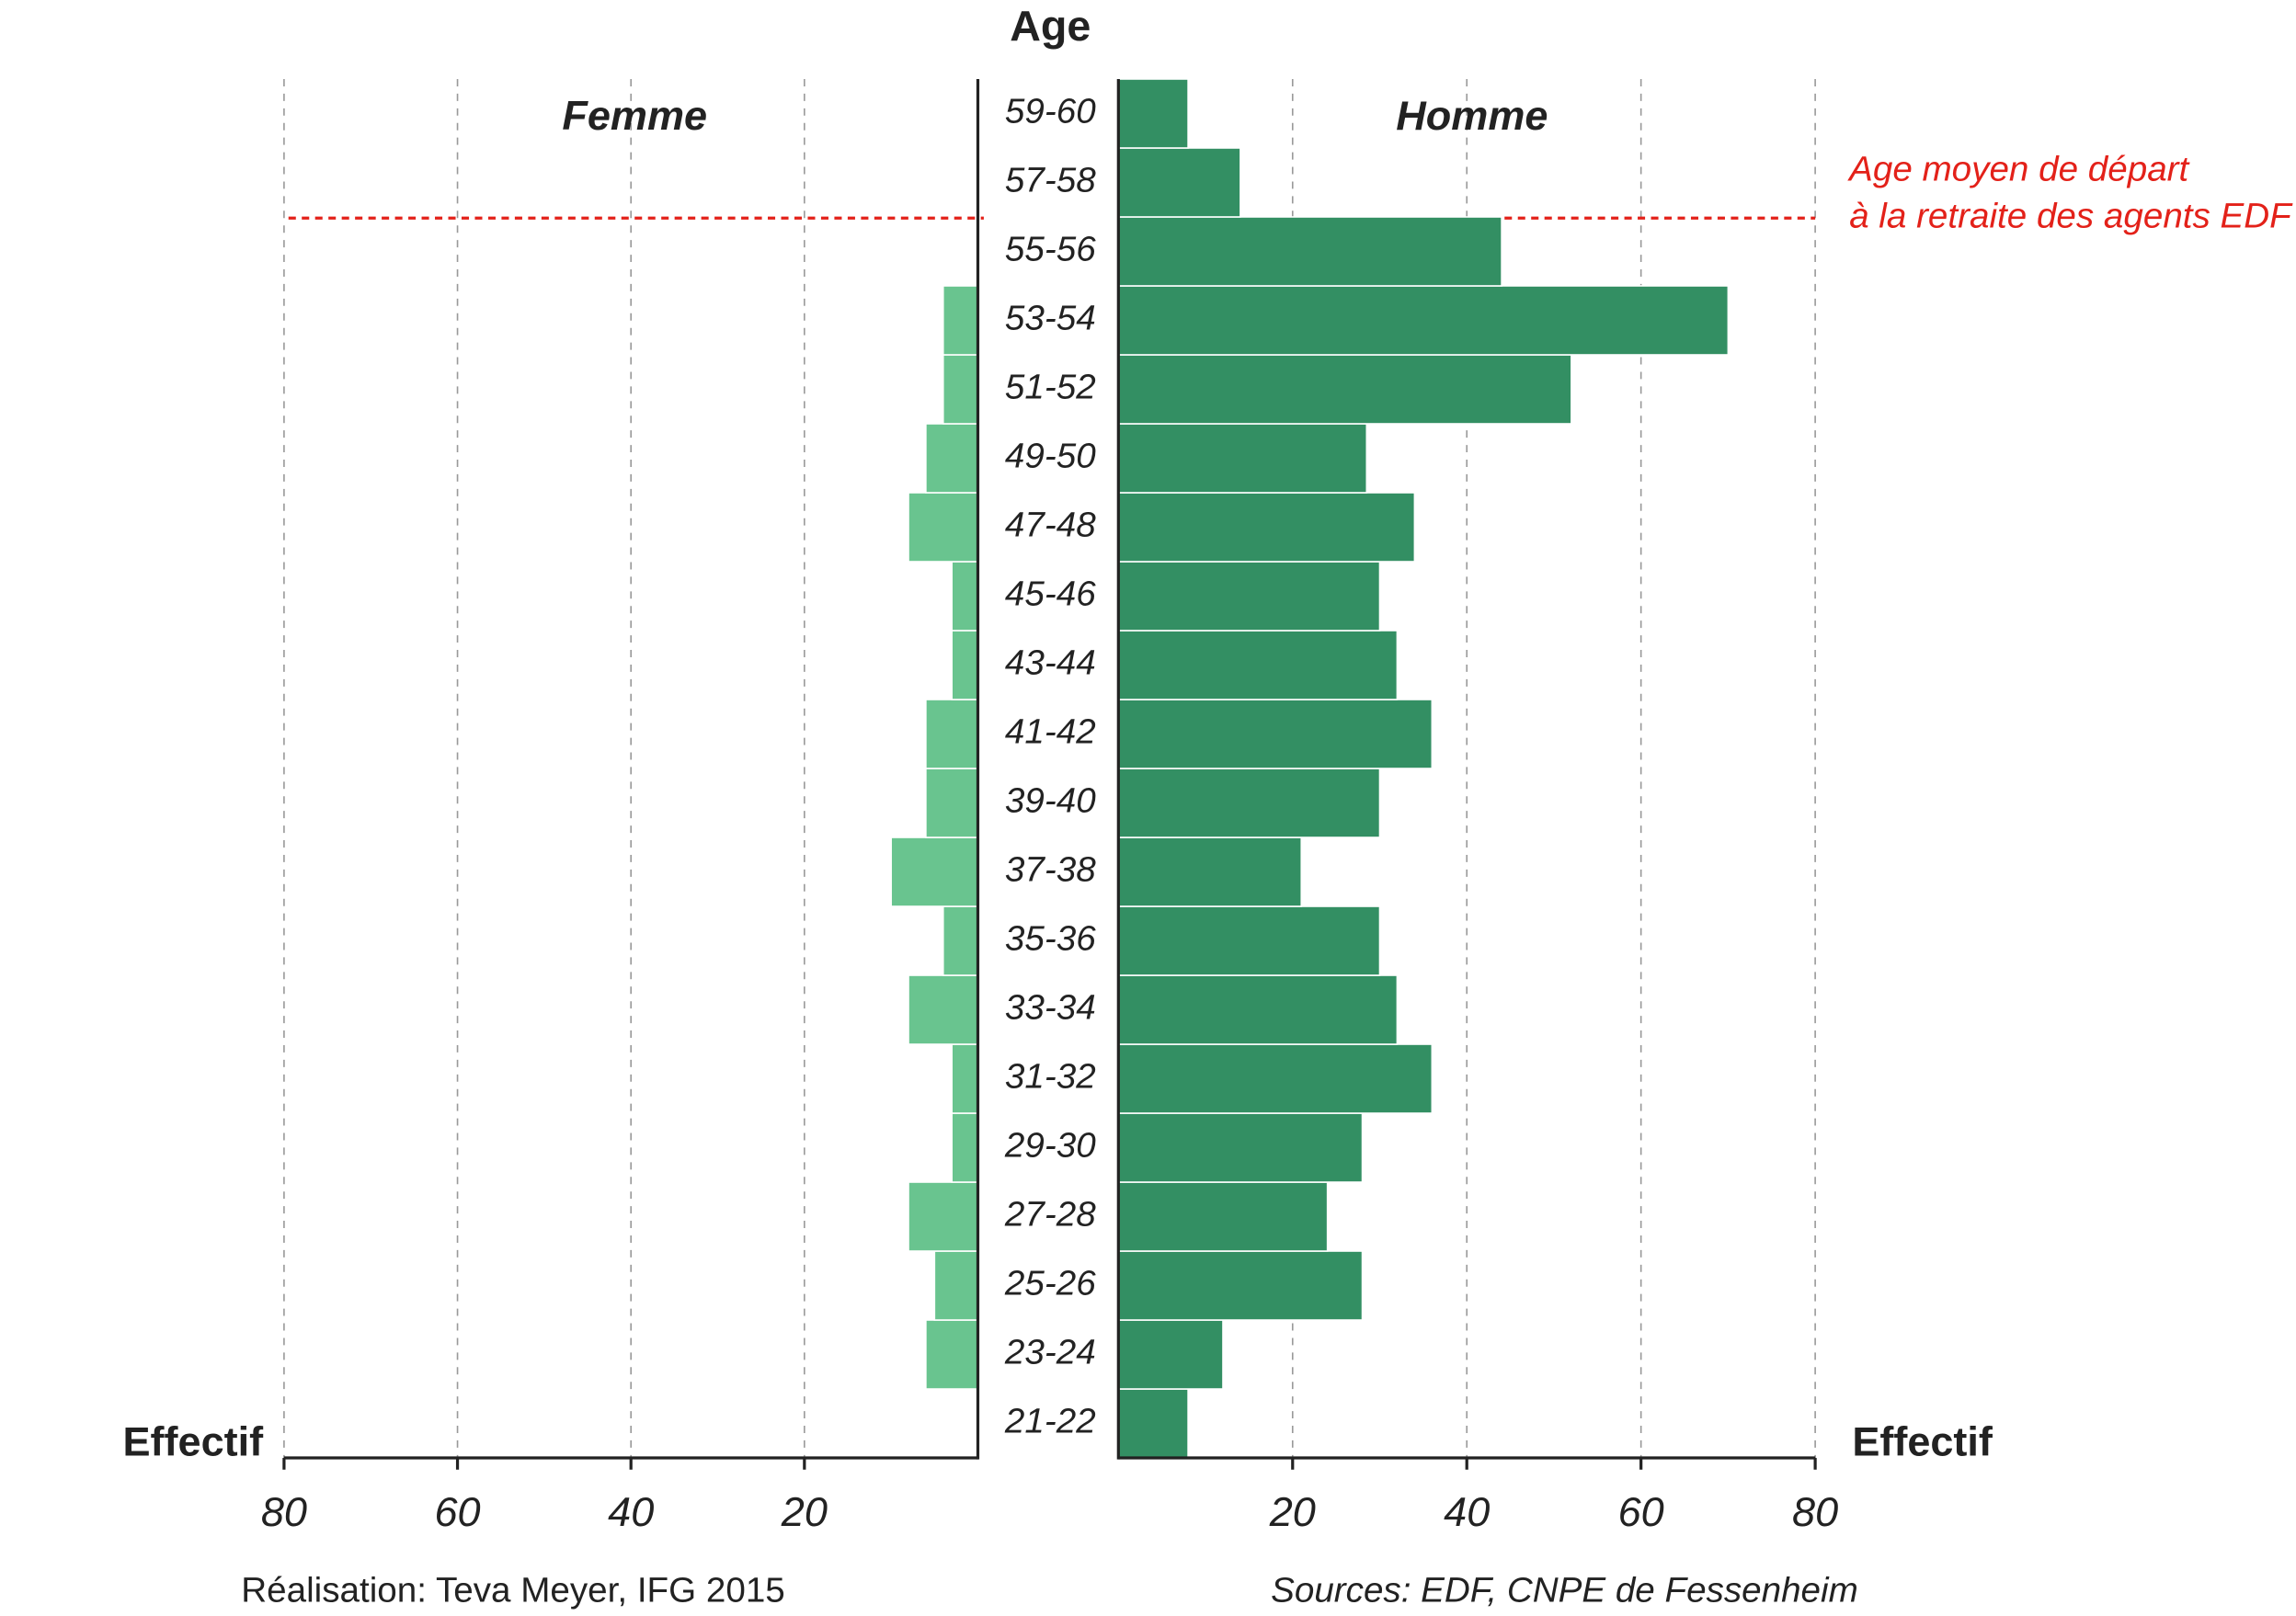 This screenshot has height=1616, width=2296. What do you see at coordinates (1050, 1008) in the screenshot?
I see `category-label: 33-34` at bounding box center [1050, 1008].